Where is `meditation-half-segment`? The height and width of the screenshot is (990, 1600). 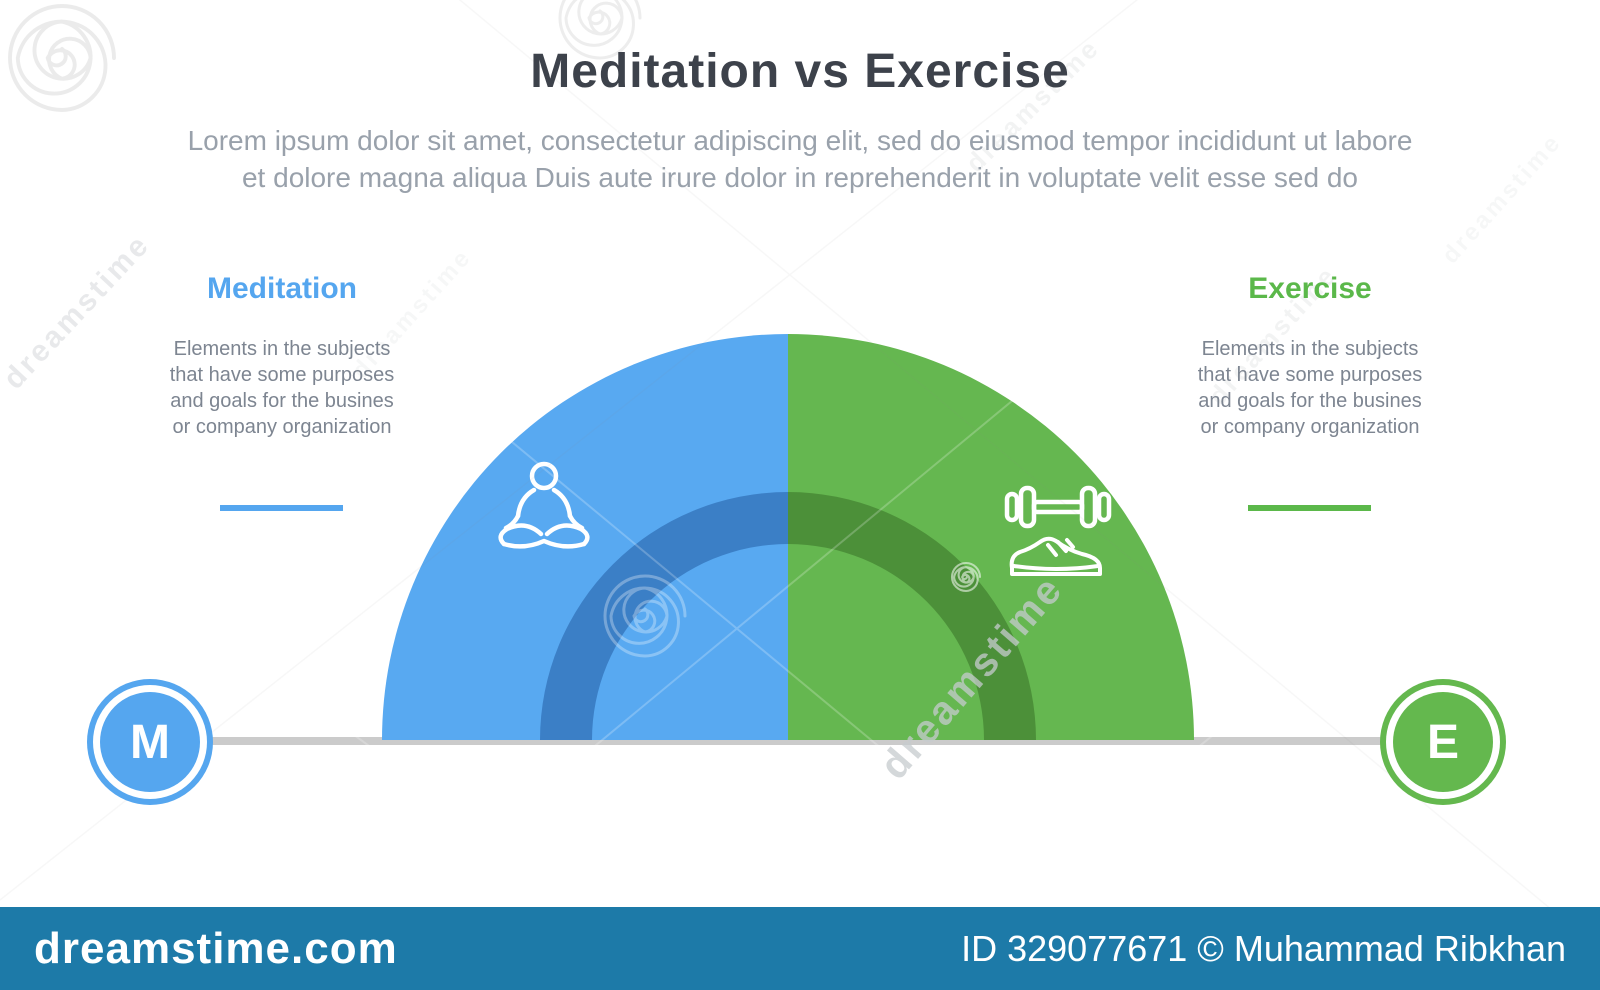
meditation-half-segment is located at coordinates (585, 537).